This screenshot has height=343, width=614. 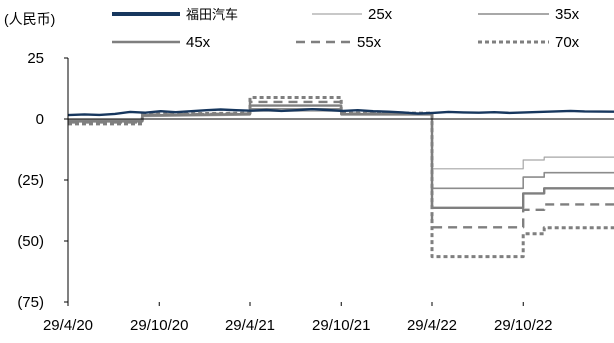 I want to click on legend: 福田汽车 25x 35x 45x 55x 70x, so click(x=346, y=28).